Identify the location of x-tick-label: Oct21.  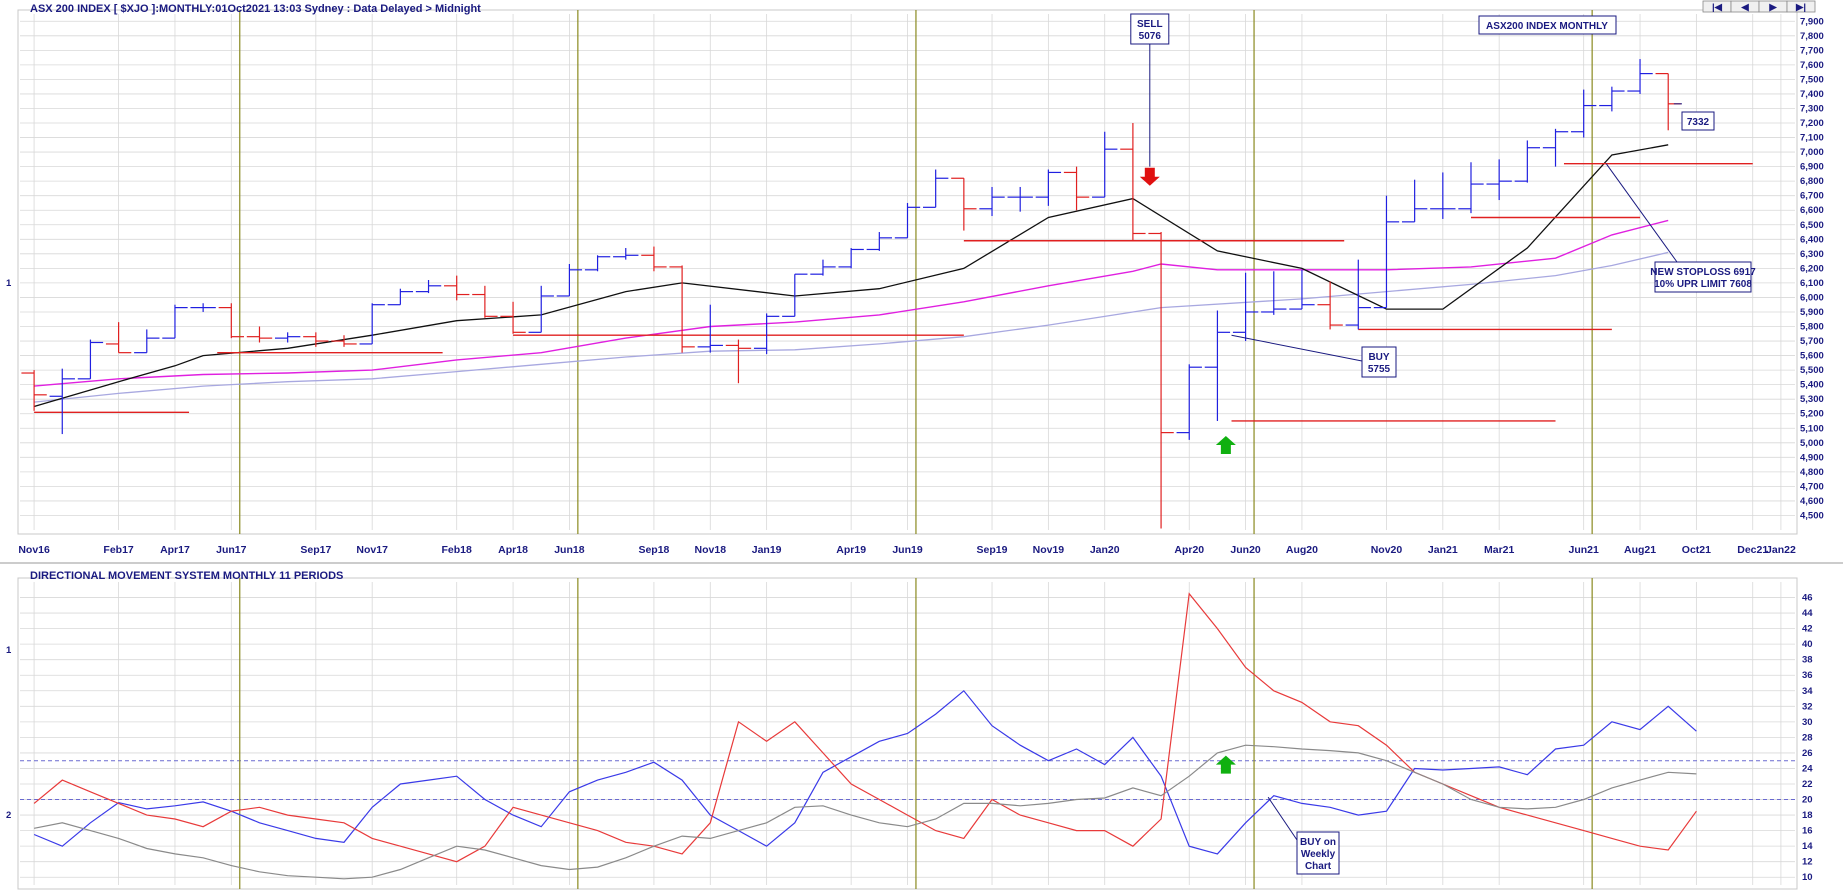
(1696, 550).